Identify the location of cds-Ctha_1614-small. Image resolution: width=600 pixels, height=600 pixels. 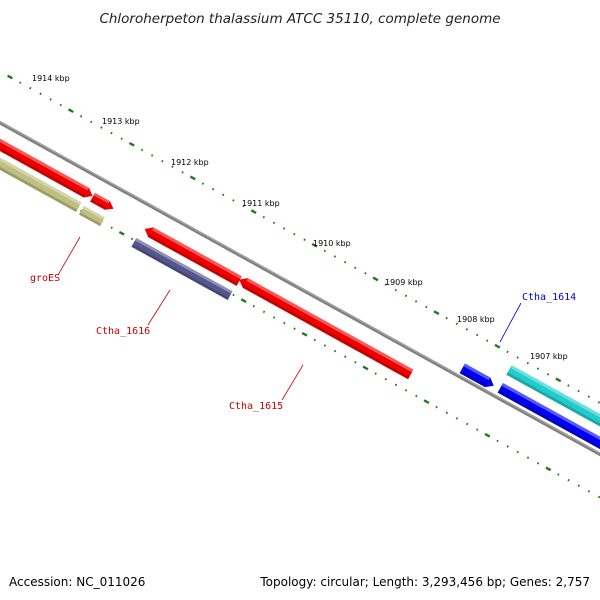
(478, 376).